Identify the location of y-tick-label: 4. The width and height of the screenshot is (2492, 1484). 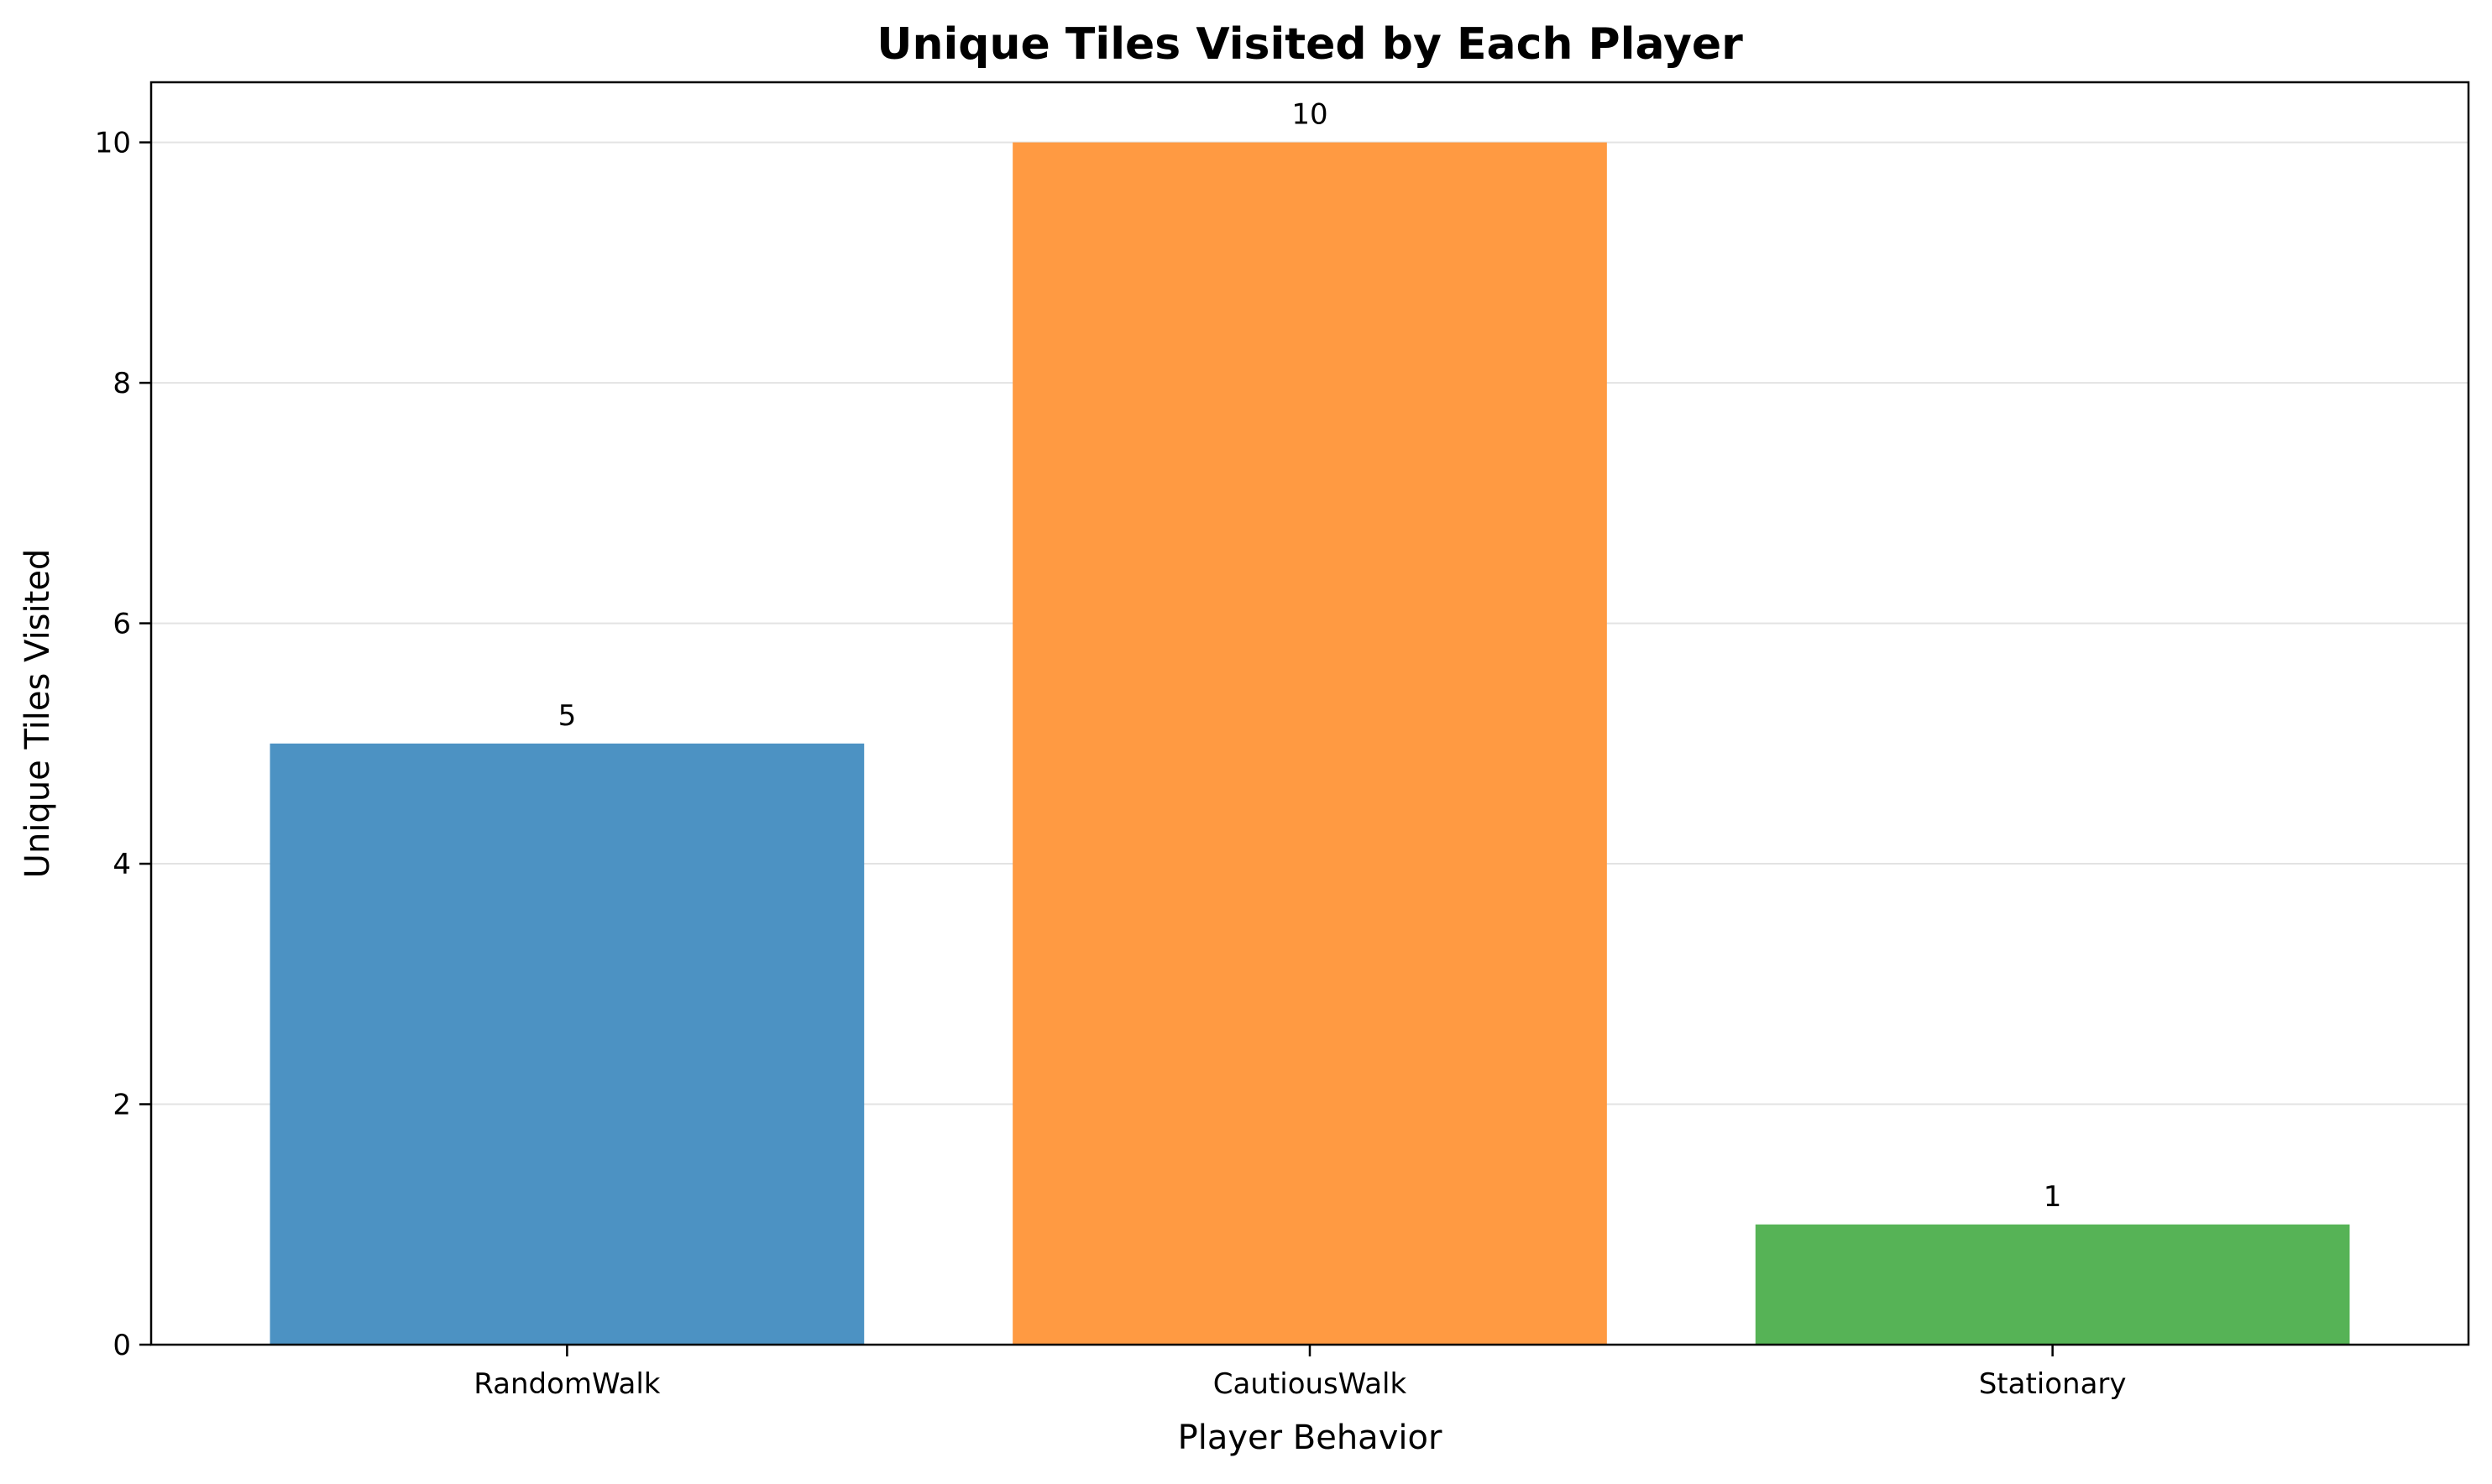
(122, 864).